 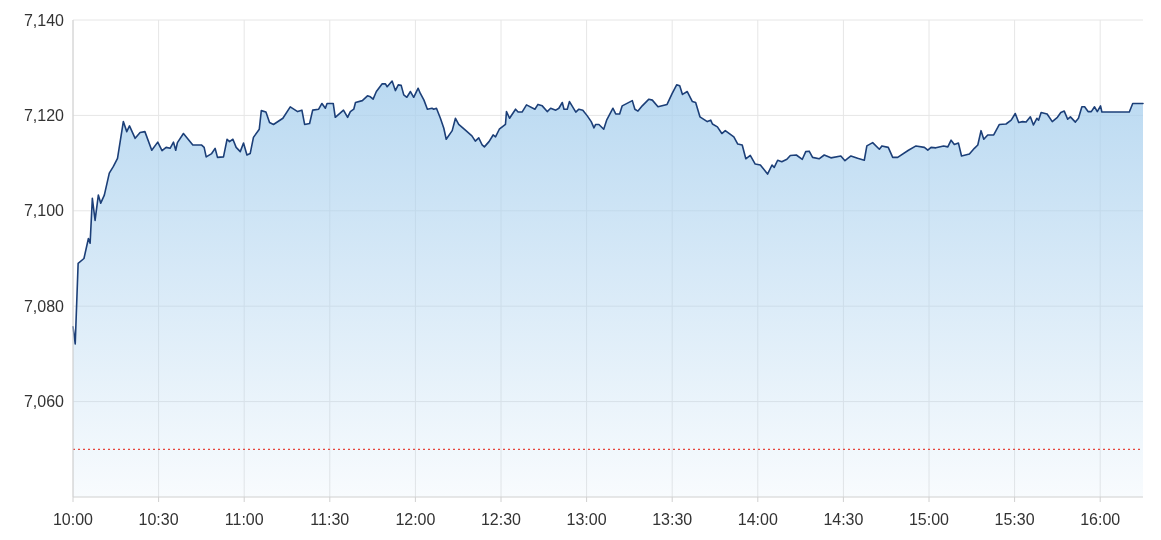 What do you see at coordinates (1100, 519) in the screenshot?
I see `x-tick-label: 16:00` at bounding box center [1100, 519].